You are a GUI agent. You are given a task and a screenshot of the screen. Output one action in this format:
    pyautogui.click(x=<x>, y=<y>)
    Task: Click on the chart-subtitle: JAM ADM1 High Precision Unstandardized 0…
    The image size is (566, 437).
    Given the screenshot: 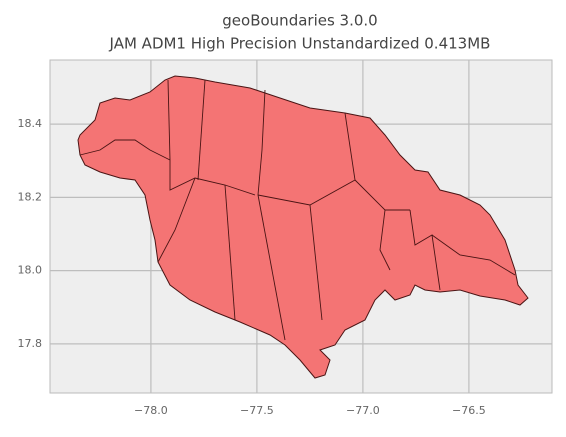 What is the action you would take?
    pyautogui.click(x=300, y=44)
    